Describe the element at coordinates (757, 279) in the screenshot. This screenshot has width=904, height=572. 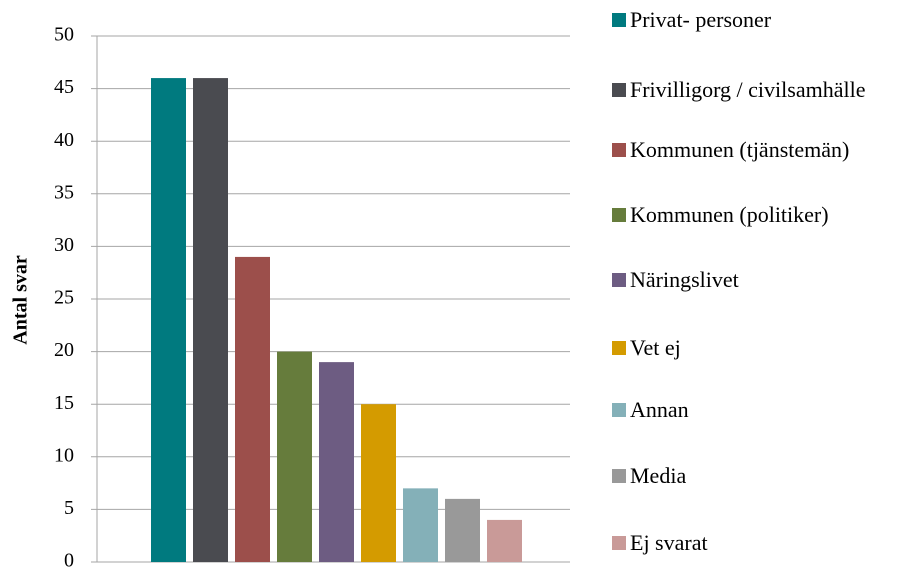
I see `legend-item: Näringslivet` at that location.